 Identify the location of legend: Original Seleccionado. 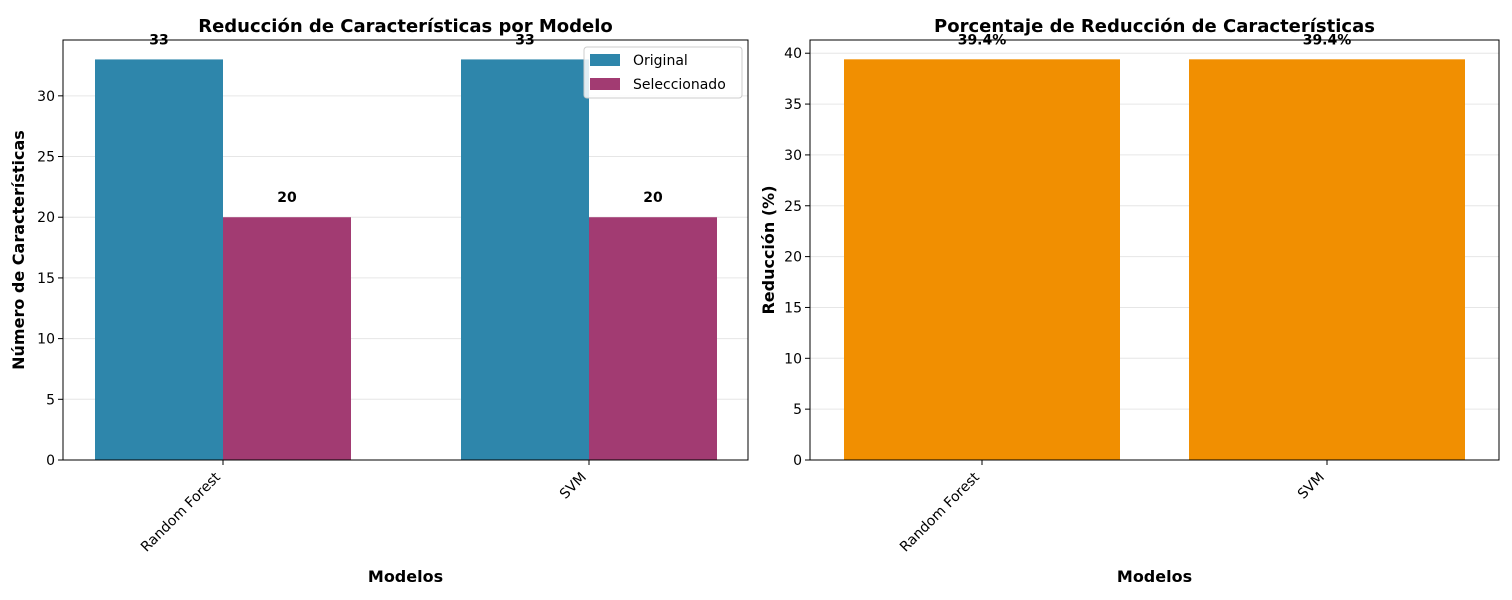
(663, 72).